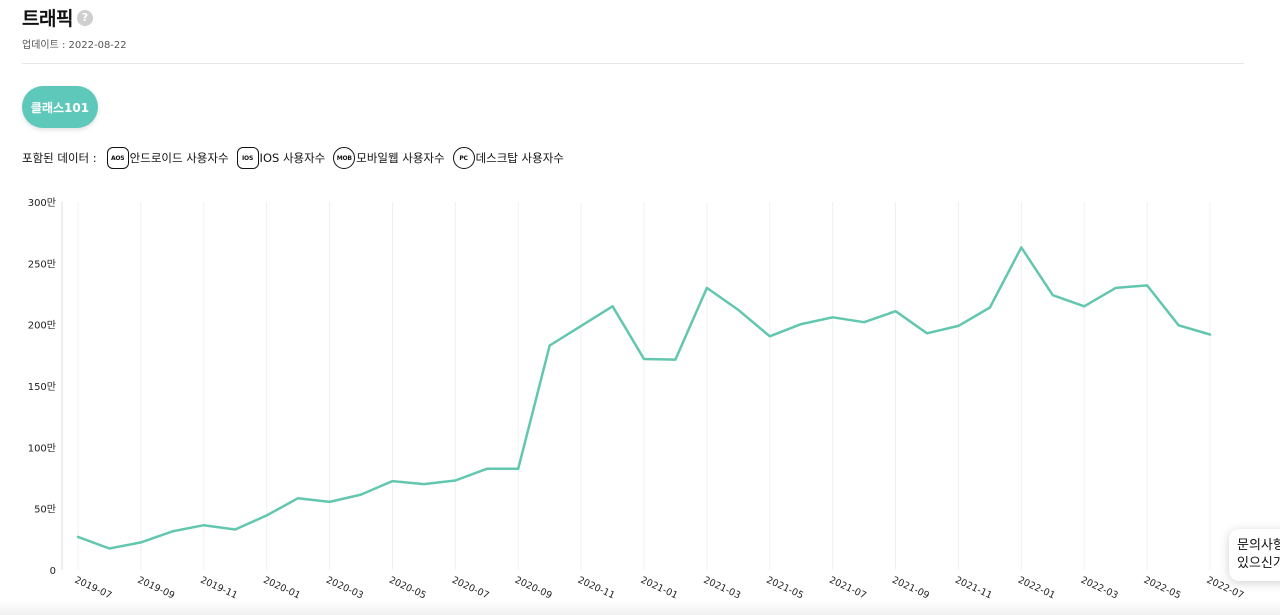  What do you see at coordinates (42, 387) in the screenshot?
I see `y-tick-label: 150만` at bounding box center [42, 387].